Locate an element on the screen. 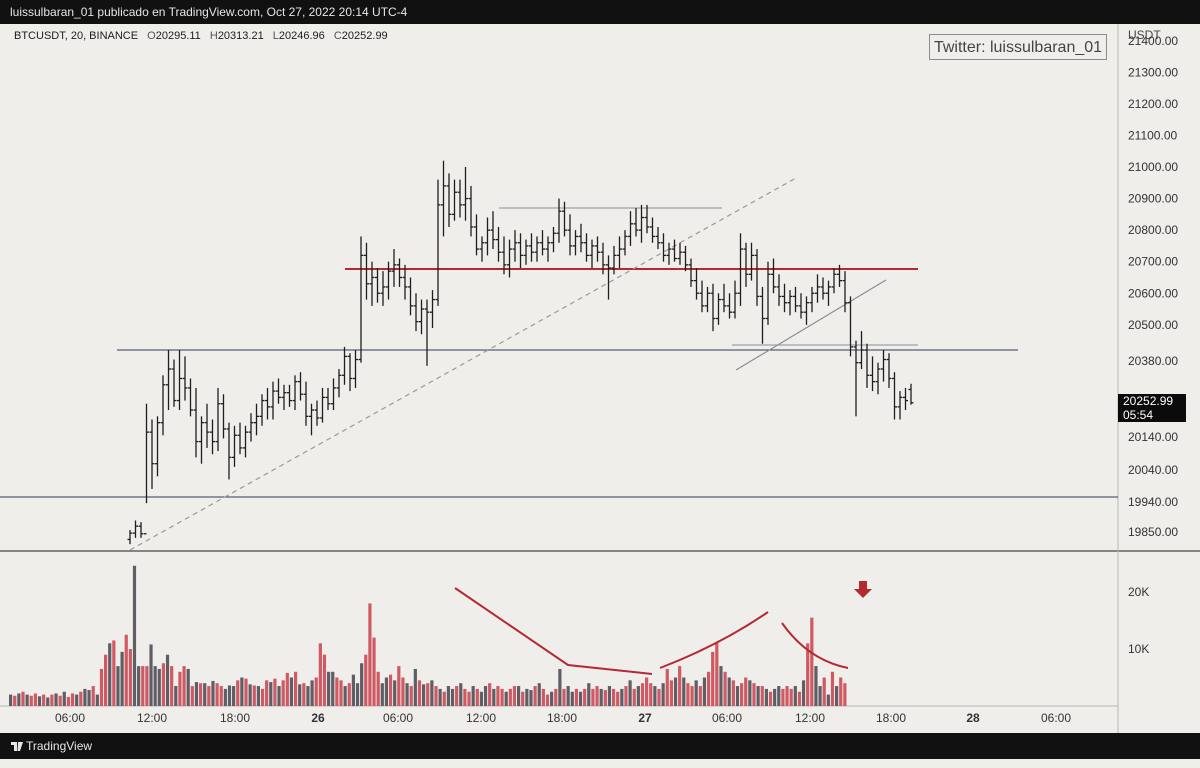 The image size is (1200, 768). twitter-watermark: Twitter: luissulbaran_01 is located at coordinates (1018, 47).